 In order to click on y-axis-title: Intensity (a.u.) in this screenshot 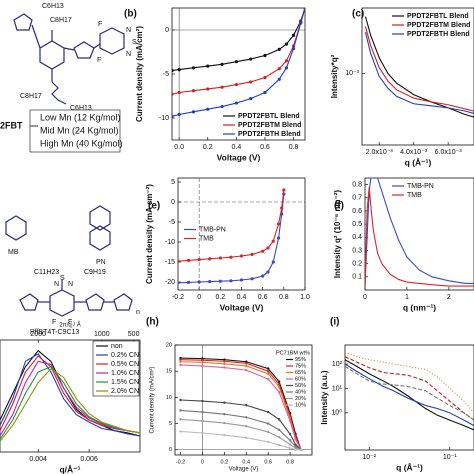, I will do `click(324, 397)`.